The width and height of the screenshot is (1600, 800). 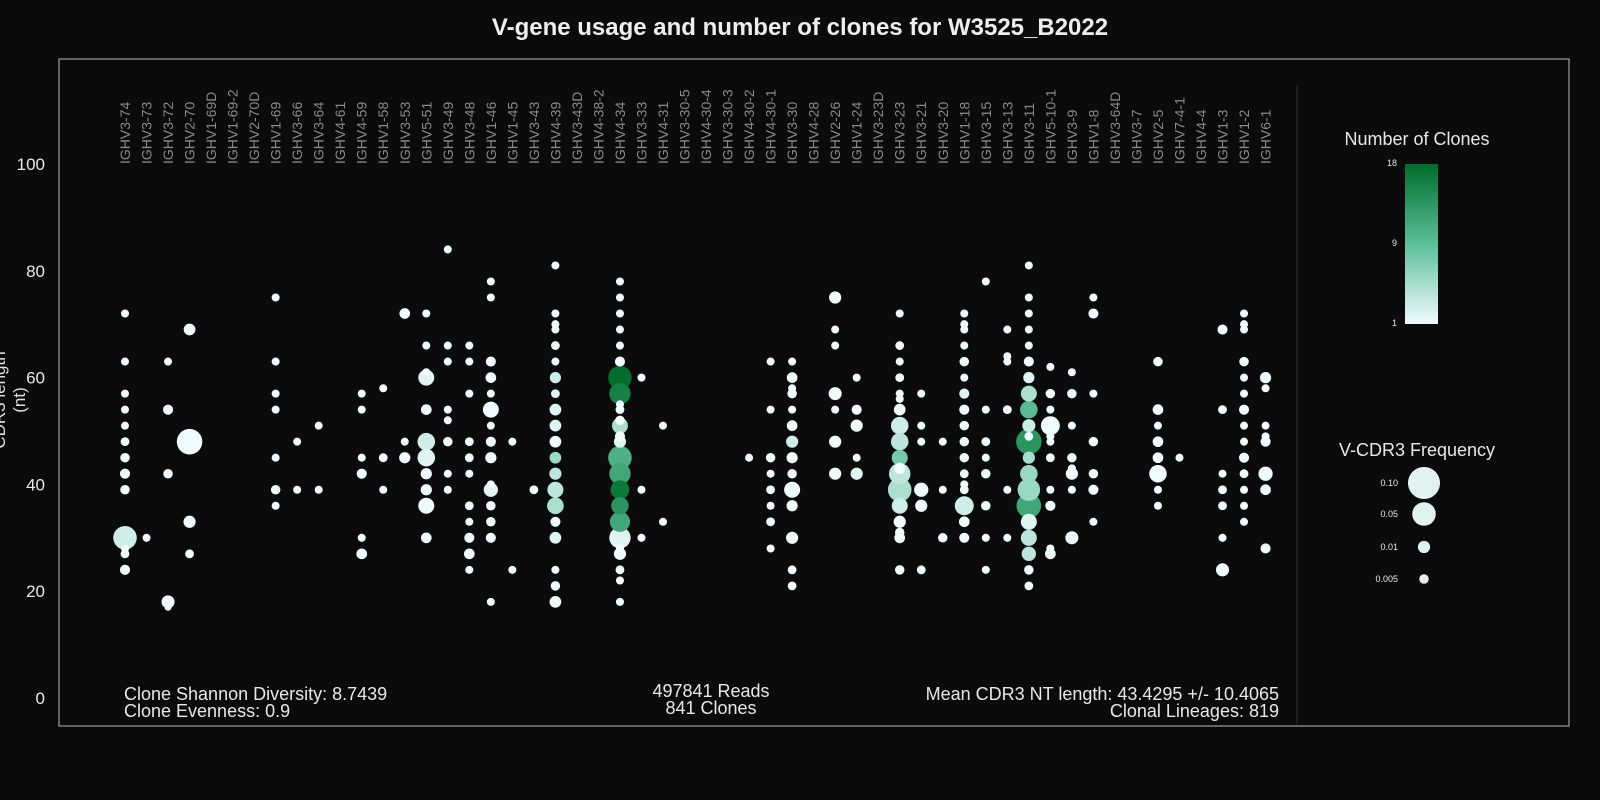 What do you see at coordinates (1389, 547) in the screenshot?
I see `size-legend-label: 0.01` at bounding box center [1389, 547].